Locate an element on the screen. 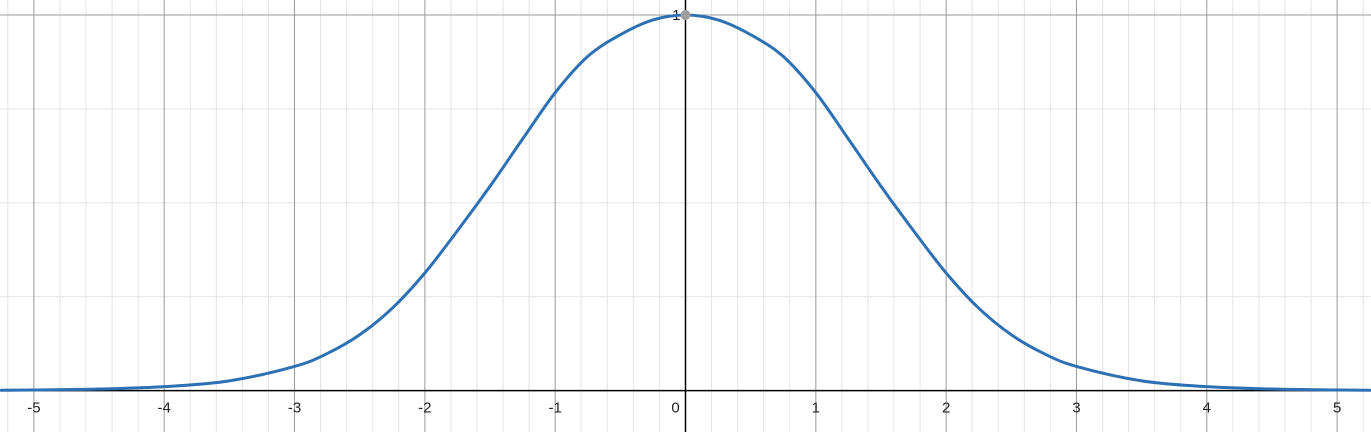 The image size is (1371, 432). x-tick-label: -2 is located at coordinates (424, 408).